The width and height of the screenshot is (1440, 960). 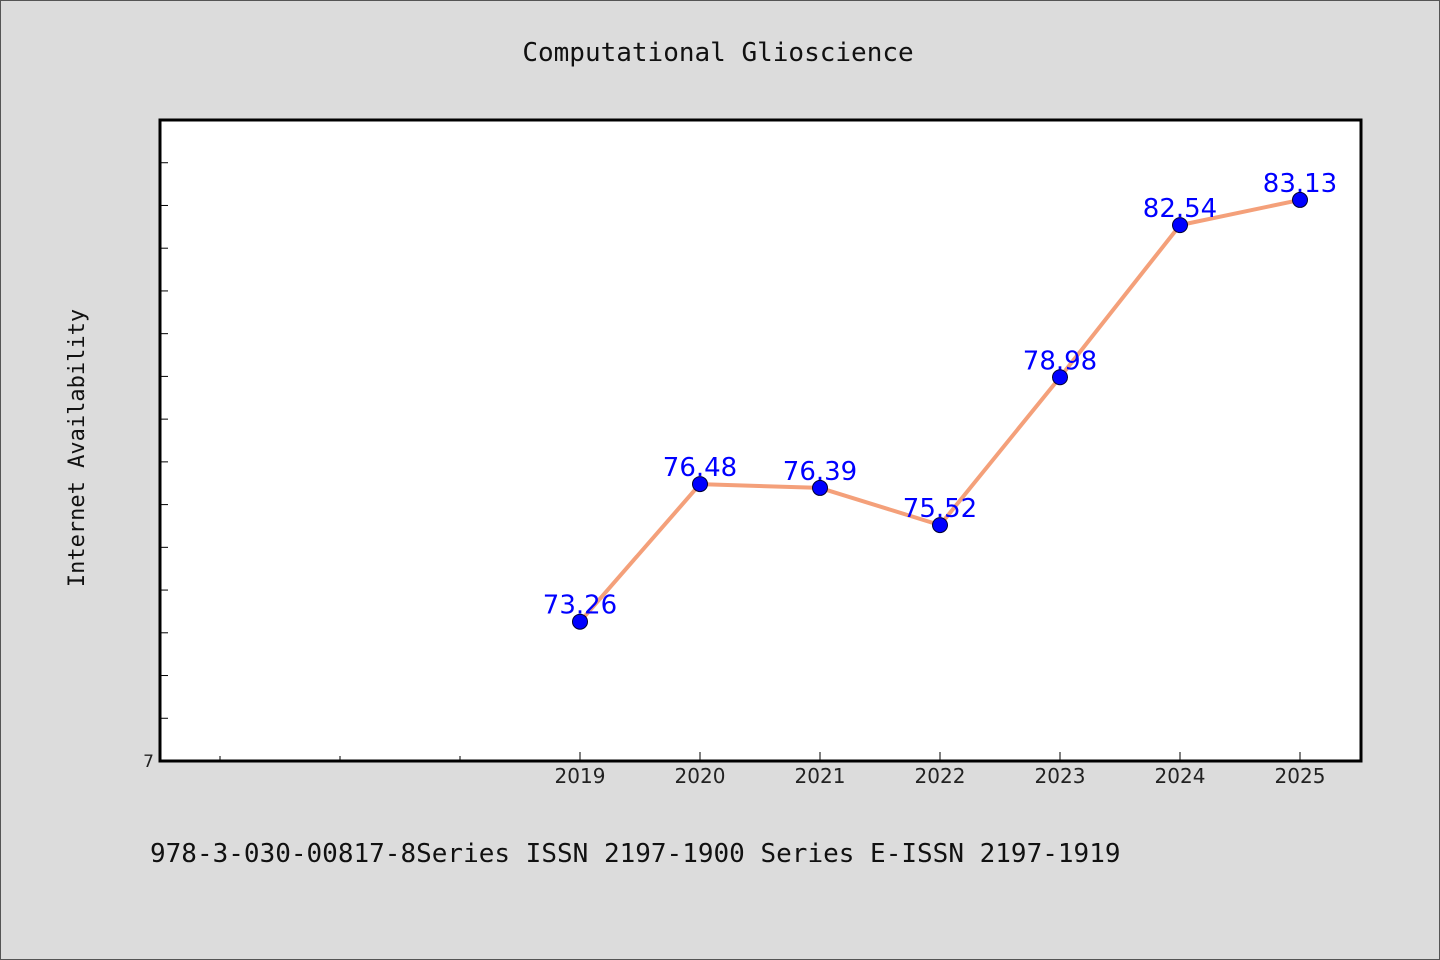 I want to click on data-label: 75.52, so click(x=940, y=509).